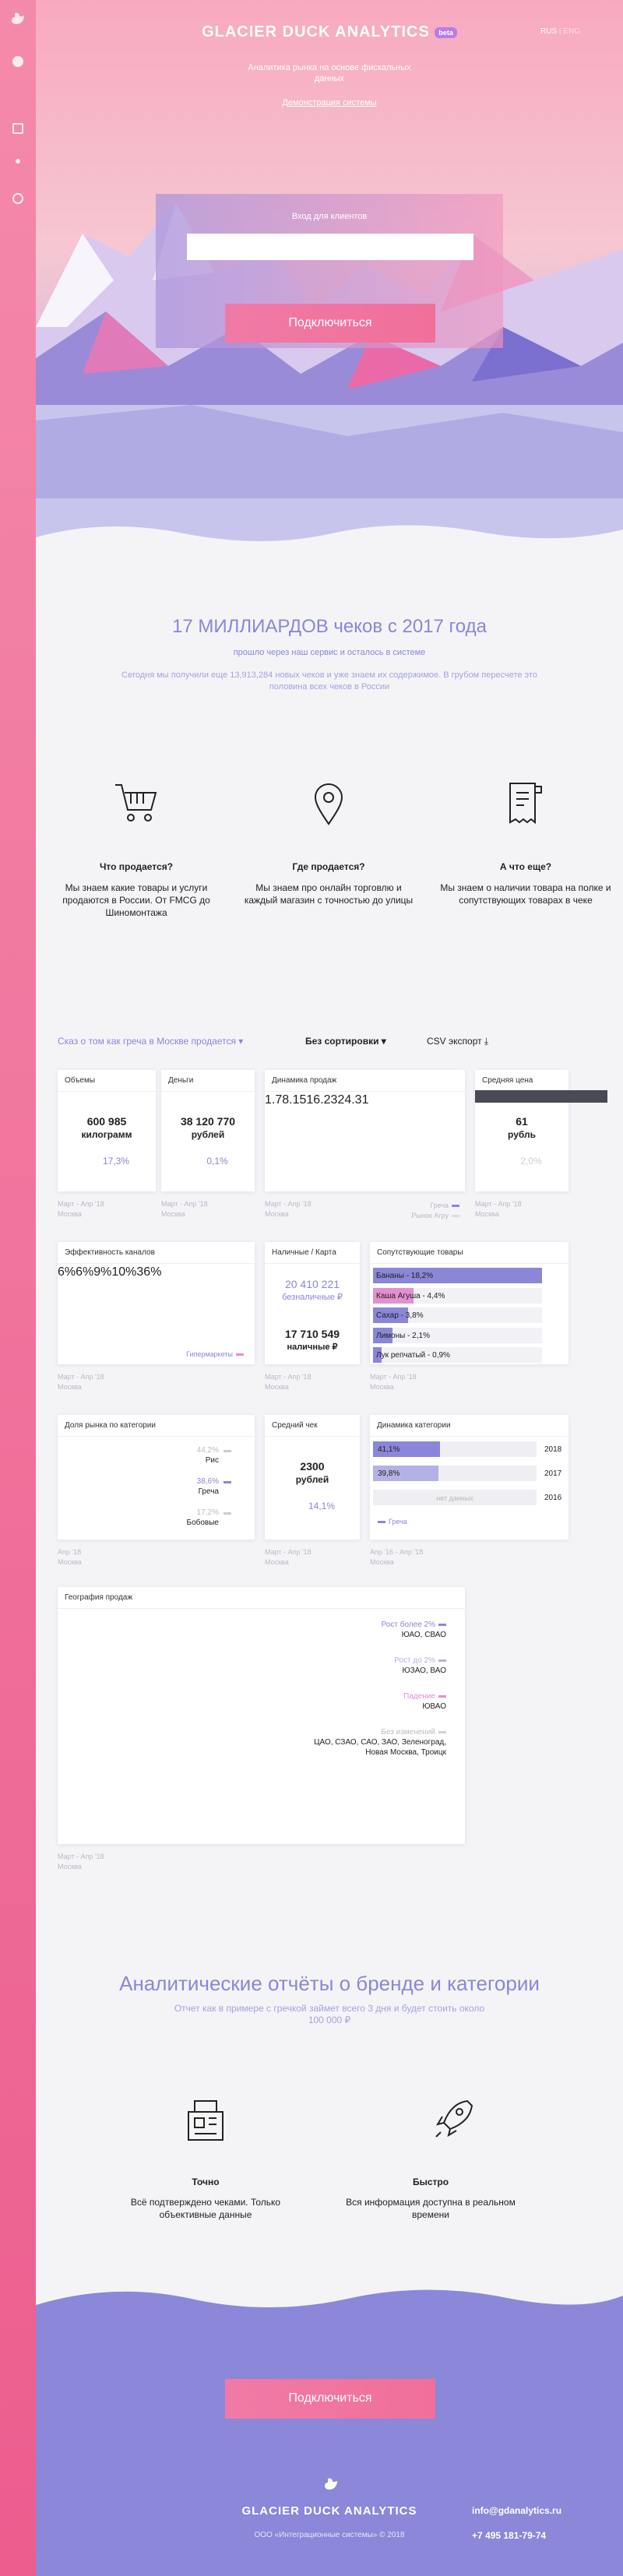 This screenshot has width=623, height=2576. I want to click on csv-export: CSV экспорт ⤓, so click(458, 1041).